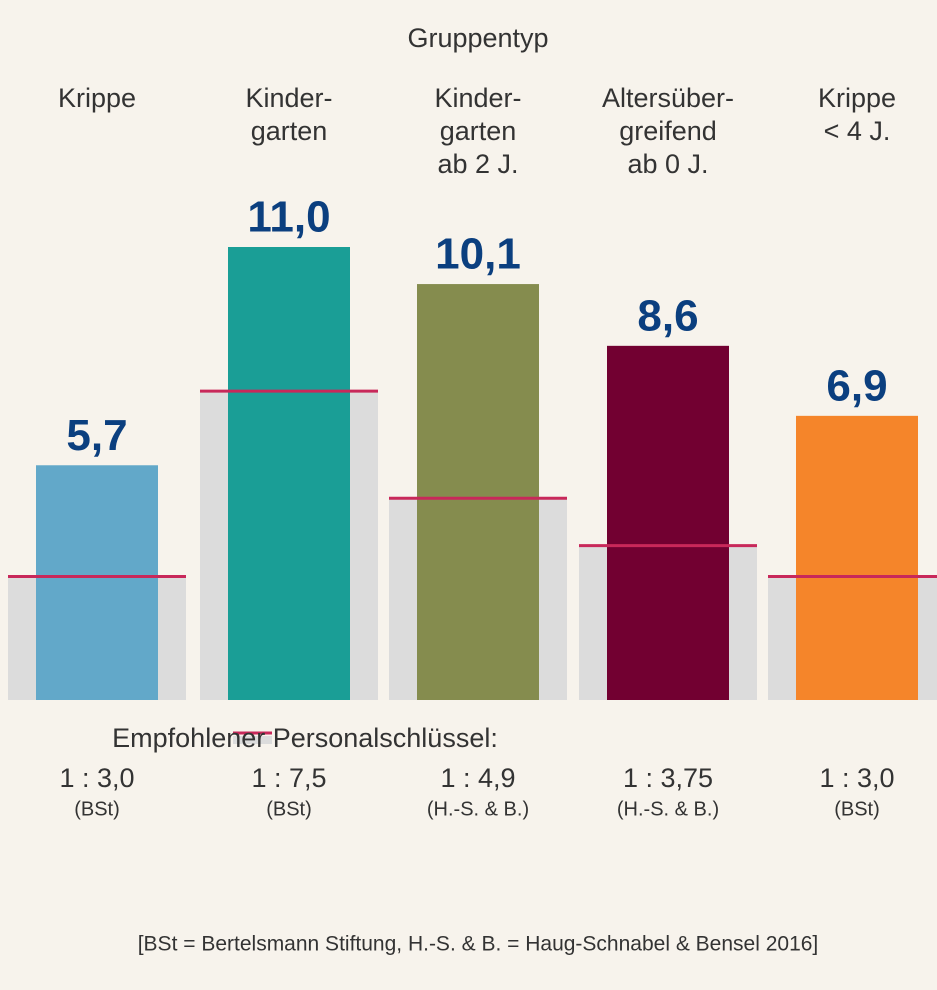 The height and width of the screenshot is (990, 937). I want to click on value-label: 10,1, so click(478, 254).